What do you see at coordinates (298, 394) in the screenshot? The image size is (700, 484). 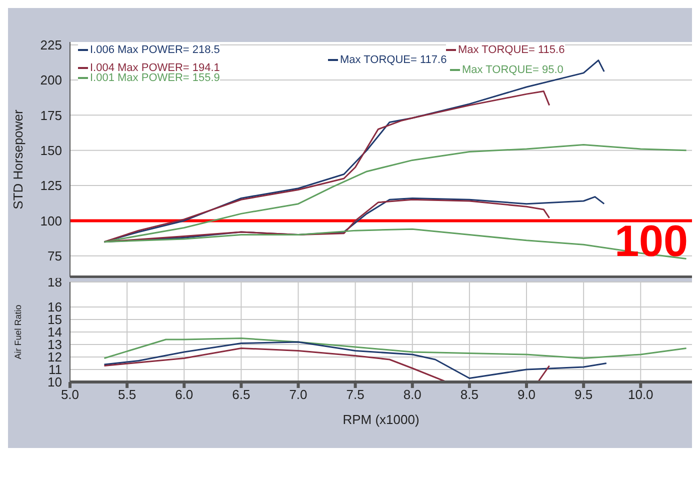 I see `x-tick-label: 7.0` at bounding box center [298, 394].